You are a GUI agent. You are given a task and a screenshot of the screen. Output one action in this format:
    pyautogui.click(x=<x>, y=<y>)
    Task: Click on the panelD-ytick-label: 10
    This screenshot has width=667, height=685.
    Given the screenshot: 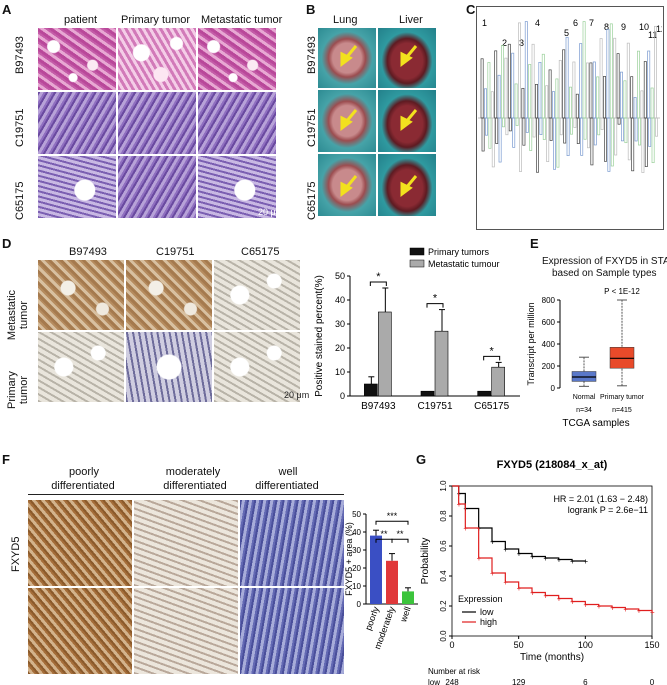 What is the action you would take?
    pyautogui.click(x=340, y=372)
    